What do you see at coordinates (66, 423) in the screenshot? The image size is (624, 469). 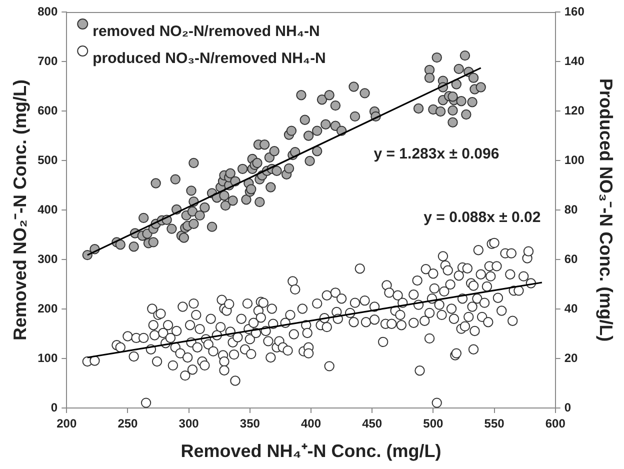 I see `x-tick-label: 200` at bounding box center [66, 423].